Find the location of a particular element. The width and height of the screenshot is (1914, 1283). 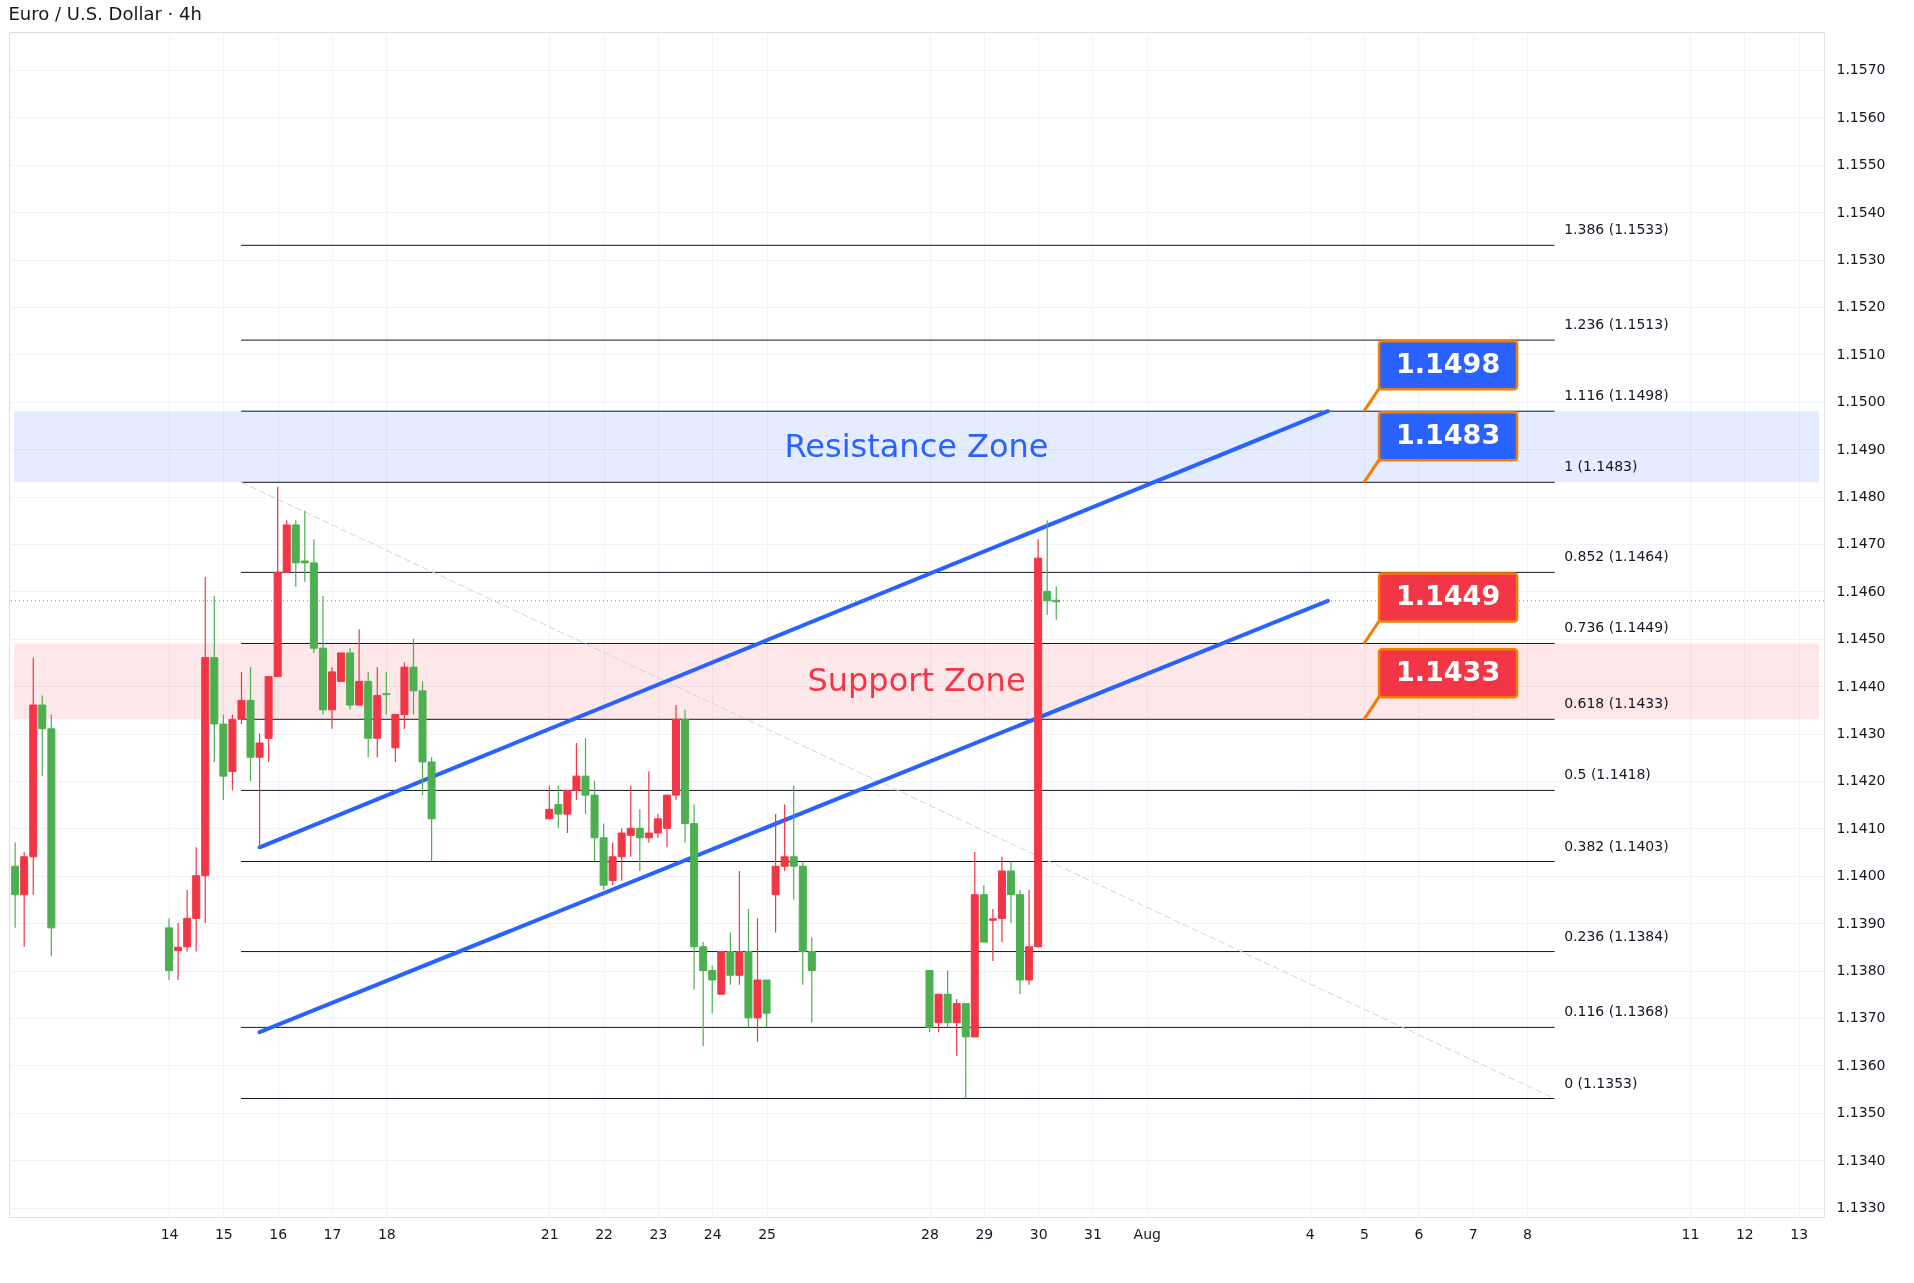

y-tick-label: 1.1340 is located at coordinates (1861, 1159).